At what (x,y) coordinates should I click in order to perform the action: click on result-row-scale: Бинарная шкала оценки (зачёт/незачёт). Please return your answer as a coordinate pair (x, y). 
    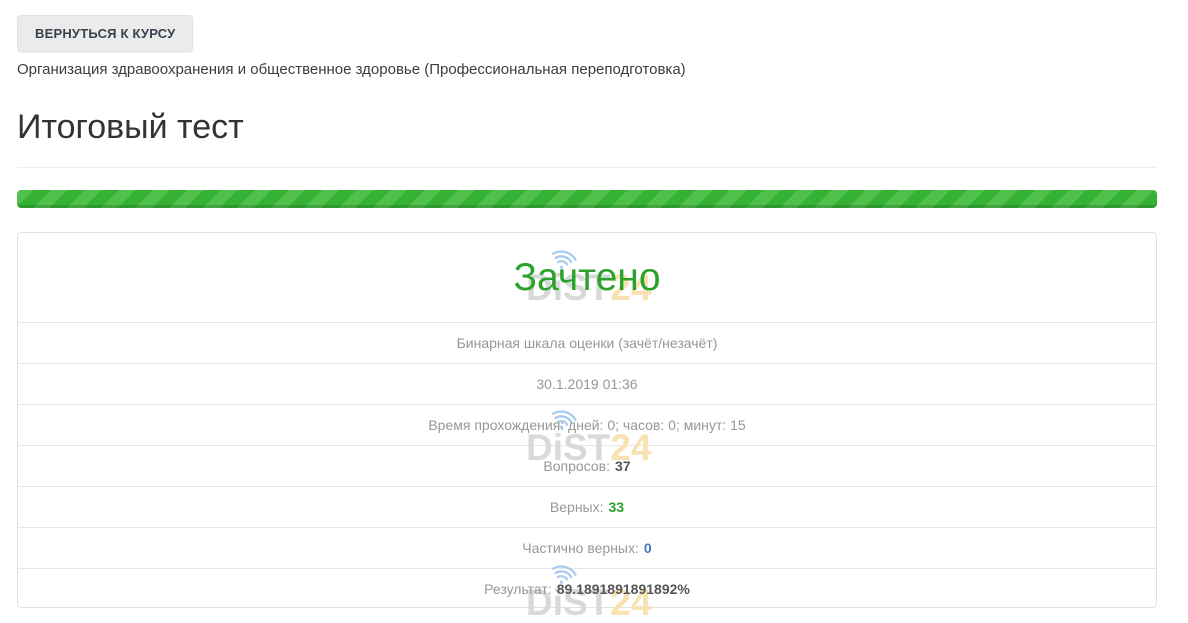
    Looking at the image, I should click on (587, 342).